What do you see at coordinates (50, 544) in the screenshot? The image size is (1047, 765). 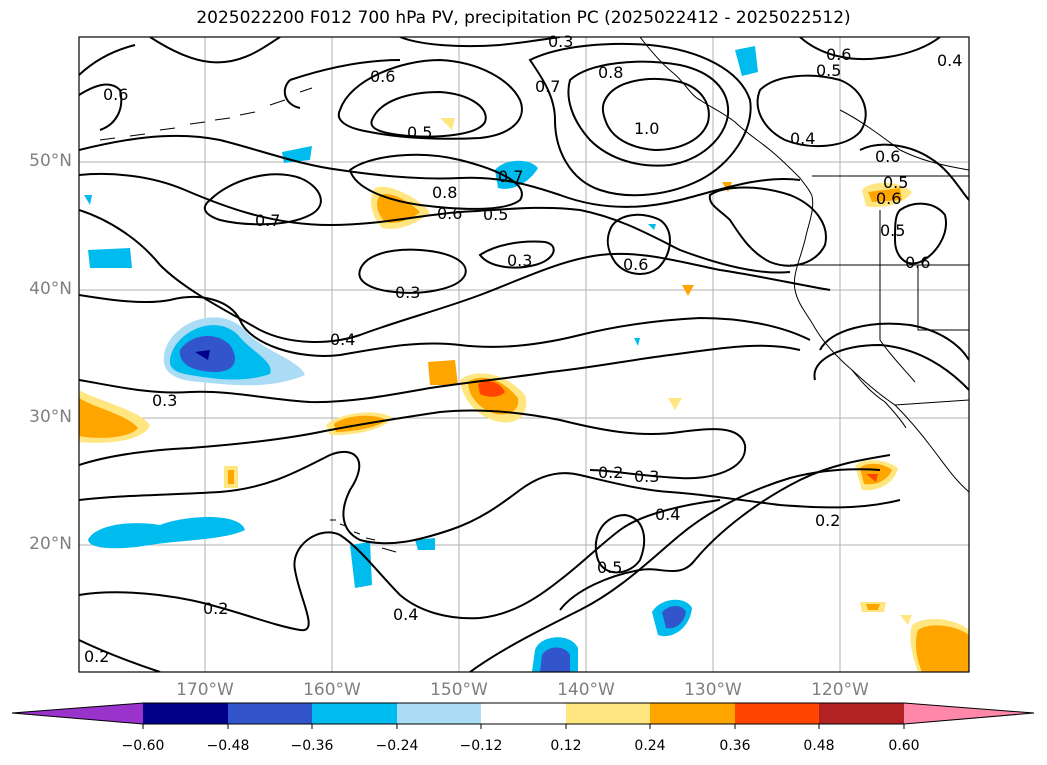 I see `lat-label-20n: 20°N` at bounding box center [50, 544].